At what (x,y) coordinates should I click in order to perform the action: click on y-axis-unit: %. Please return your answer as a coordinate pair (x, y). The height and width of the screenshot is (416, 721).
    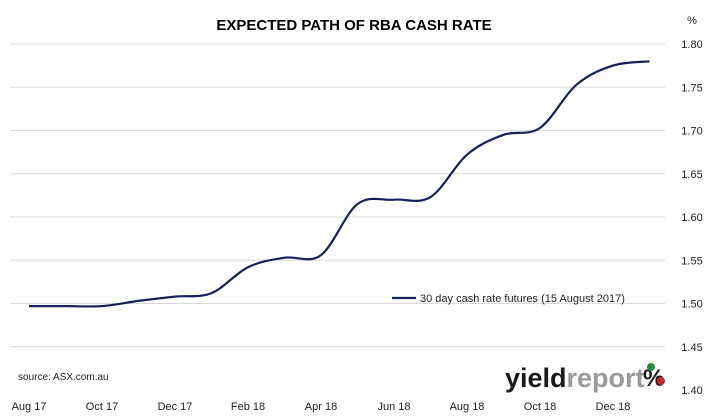
    Looking at the image, I should click on (692, 21).